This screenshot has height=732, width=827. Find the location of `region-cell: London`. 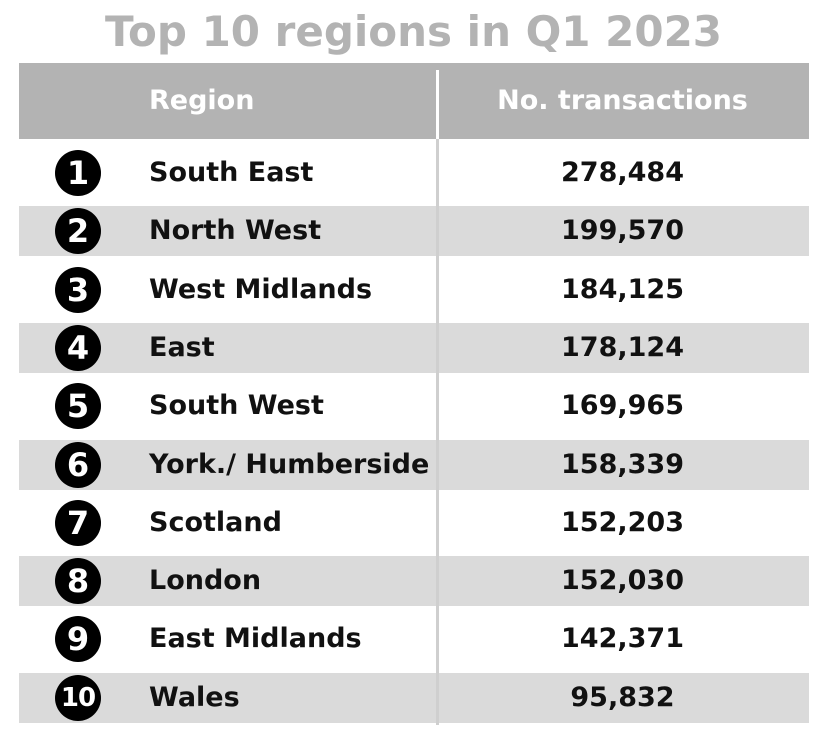

region-cell: London is located at coordinates (205, 581).